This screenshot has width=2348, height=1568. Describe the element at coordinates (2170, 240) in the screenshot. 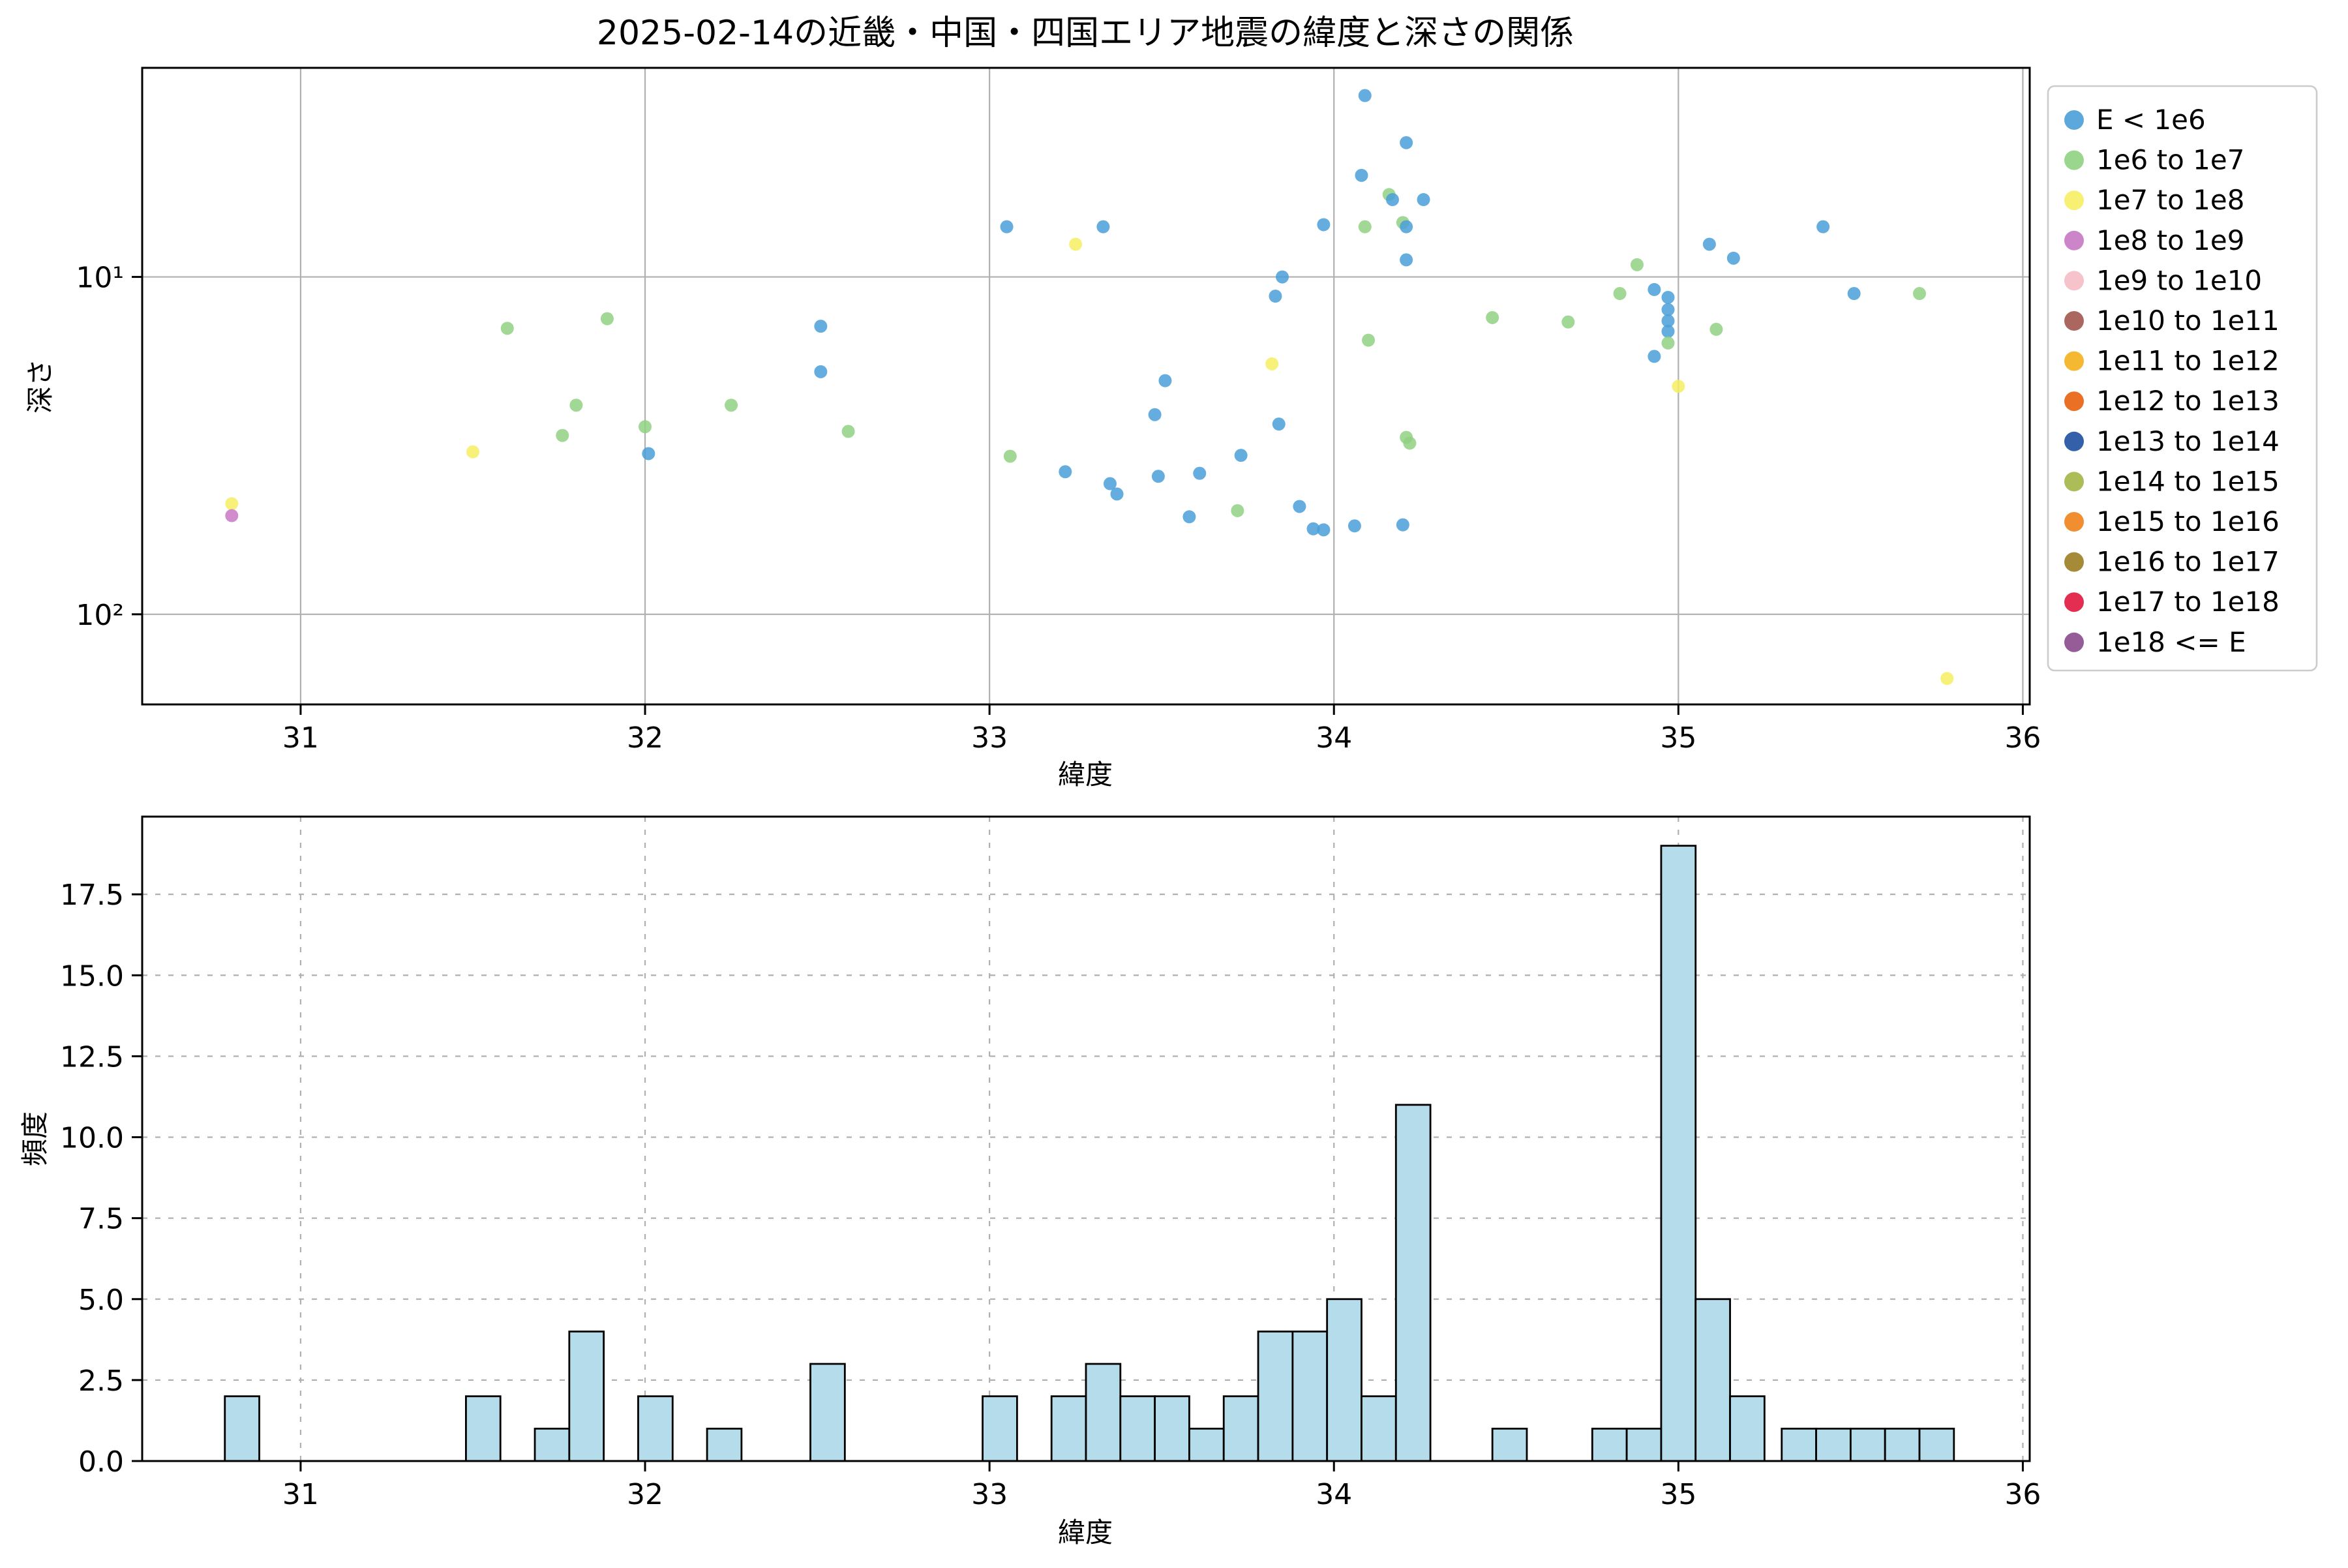

I see `svg-text: 1e8 to 1e9` at that location.